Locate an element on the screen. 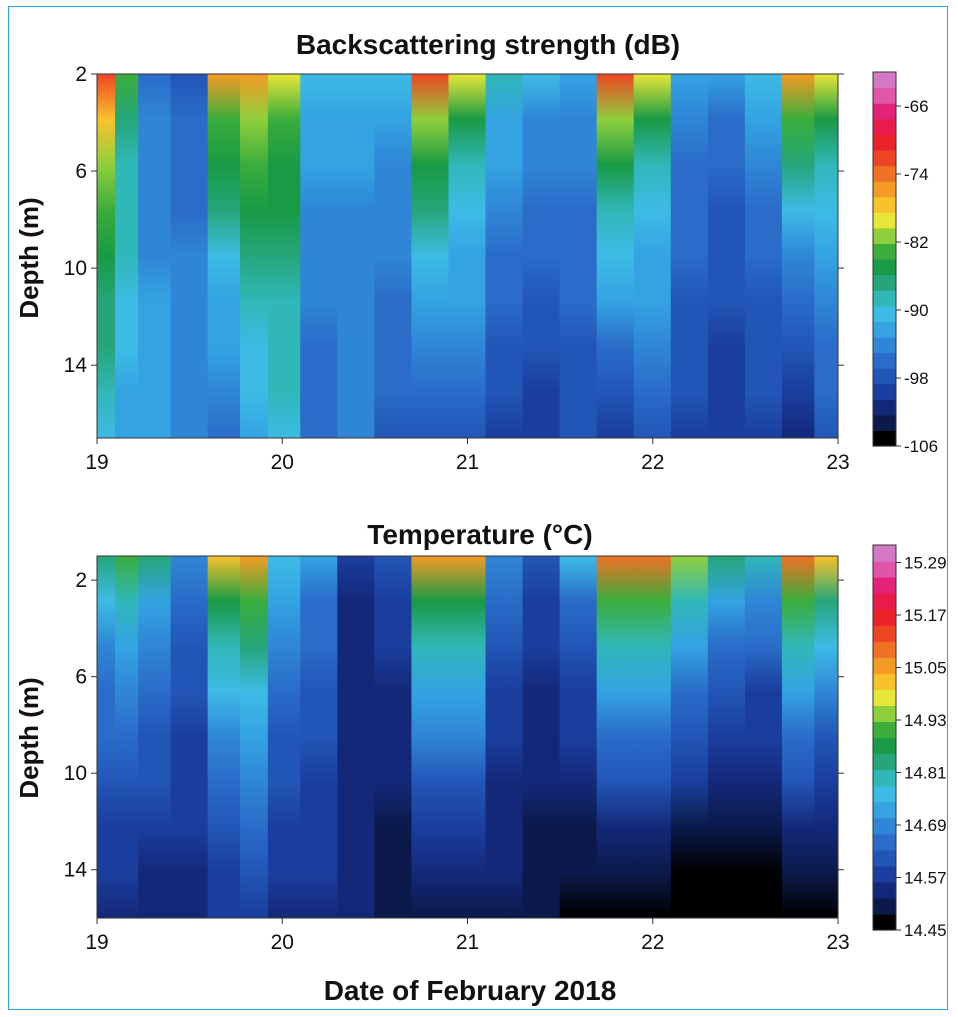 The height and width of the screenshot is (1017, 958). x-tick-label: 20 is located at coordinates (282, 942).